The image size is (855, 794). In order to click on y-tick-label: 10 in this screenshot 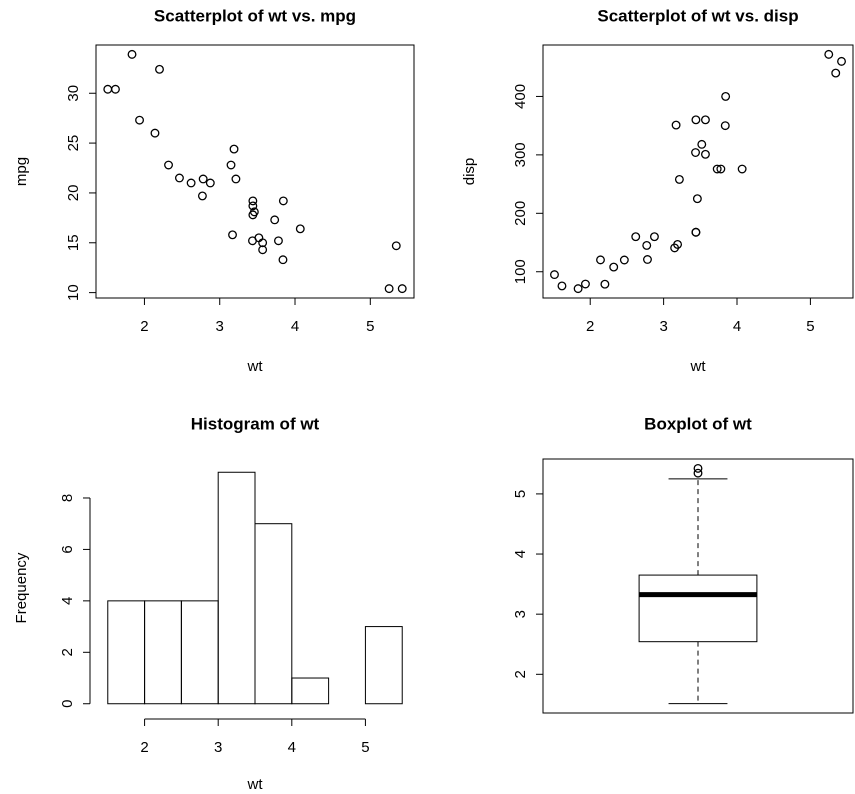, I will do `click(73, 292)`.